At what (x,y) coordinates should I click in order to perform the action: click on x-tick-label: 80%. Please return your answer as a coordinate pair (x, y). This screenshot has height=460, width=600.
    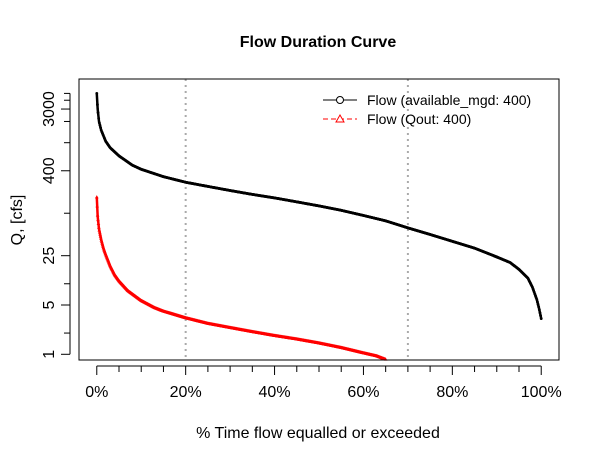
    Looking at the image, I should click on (452, 392).